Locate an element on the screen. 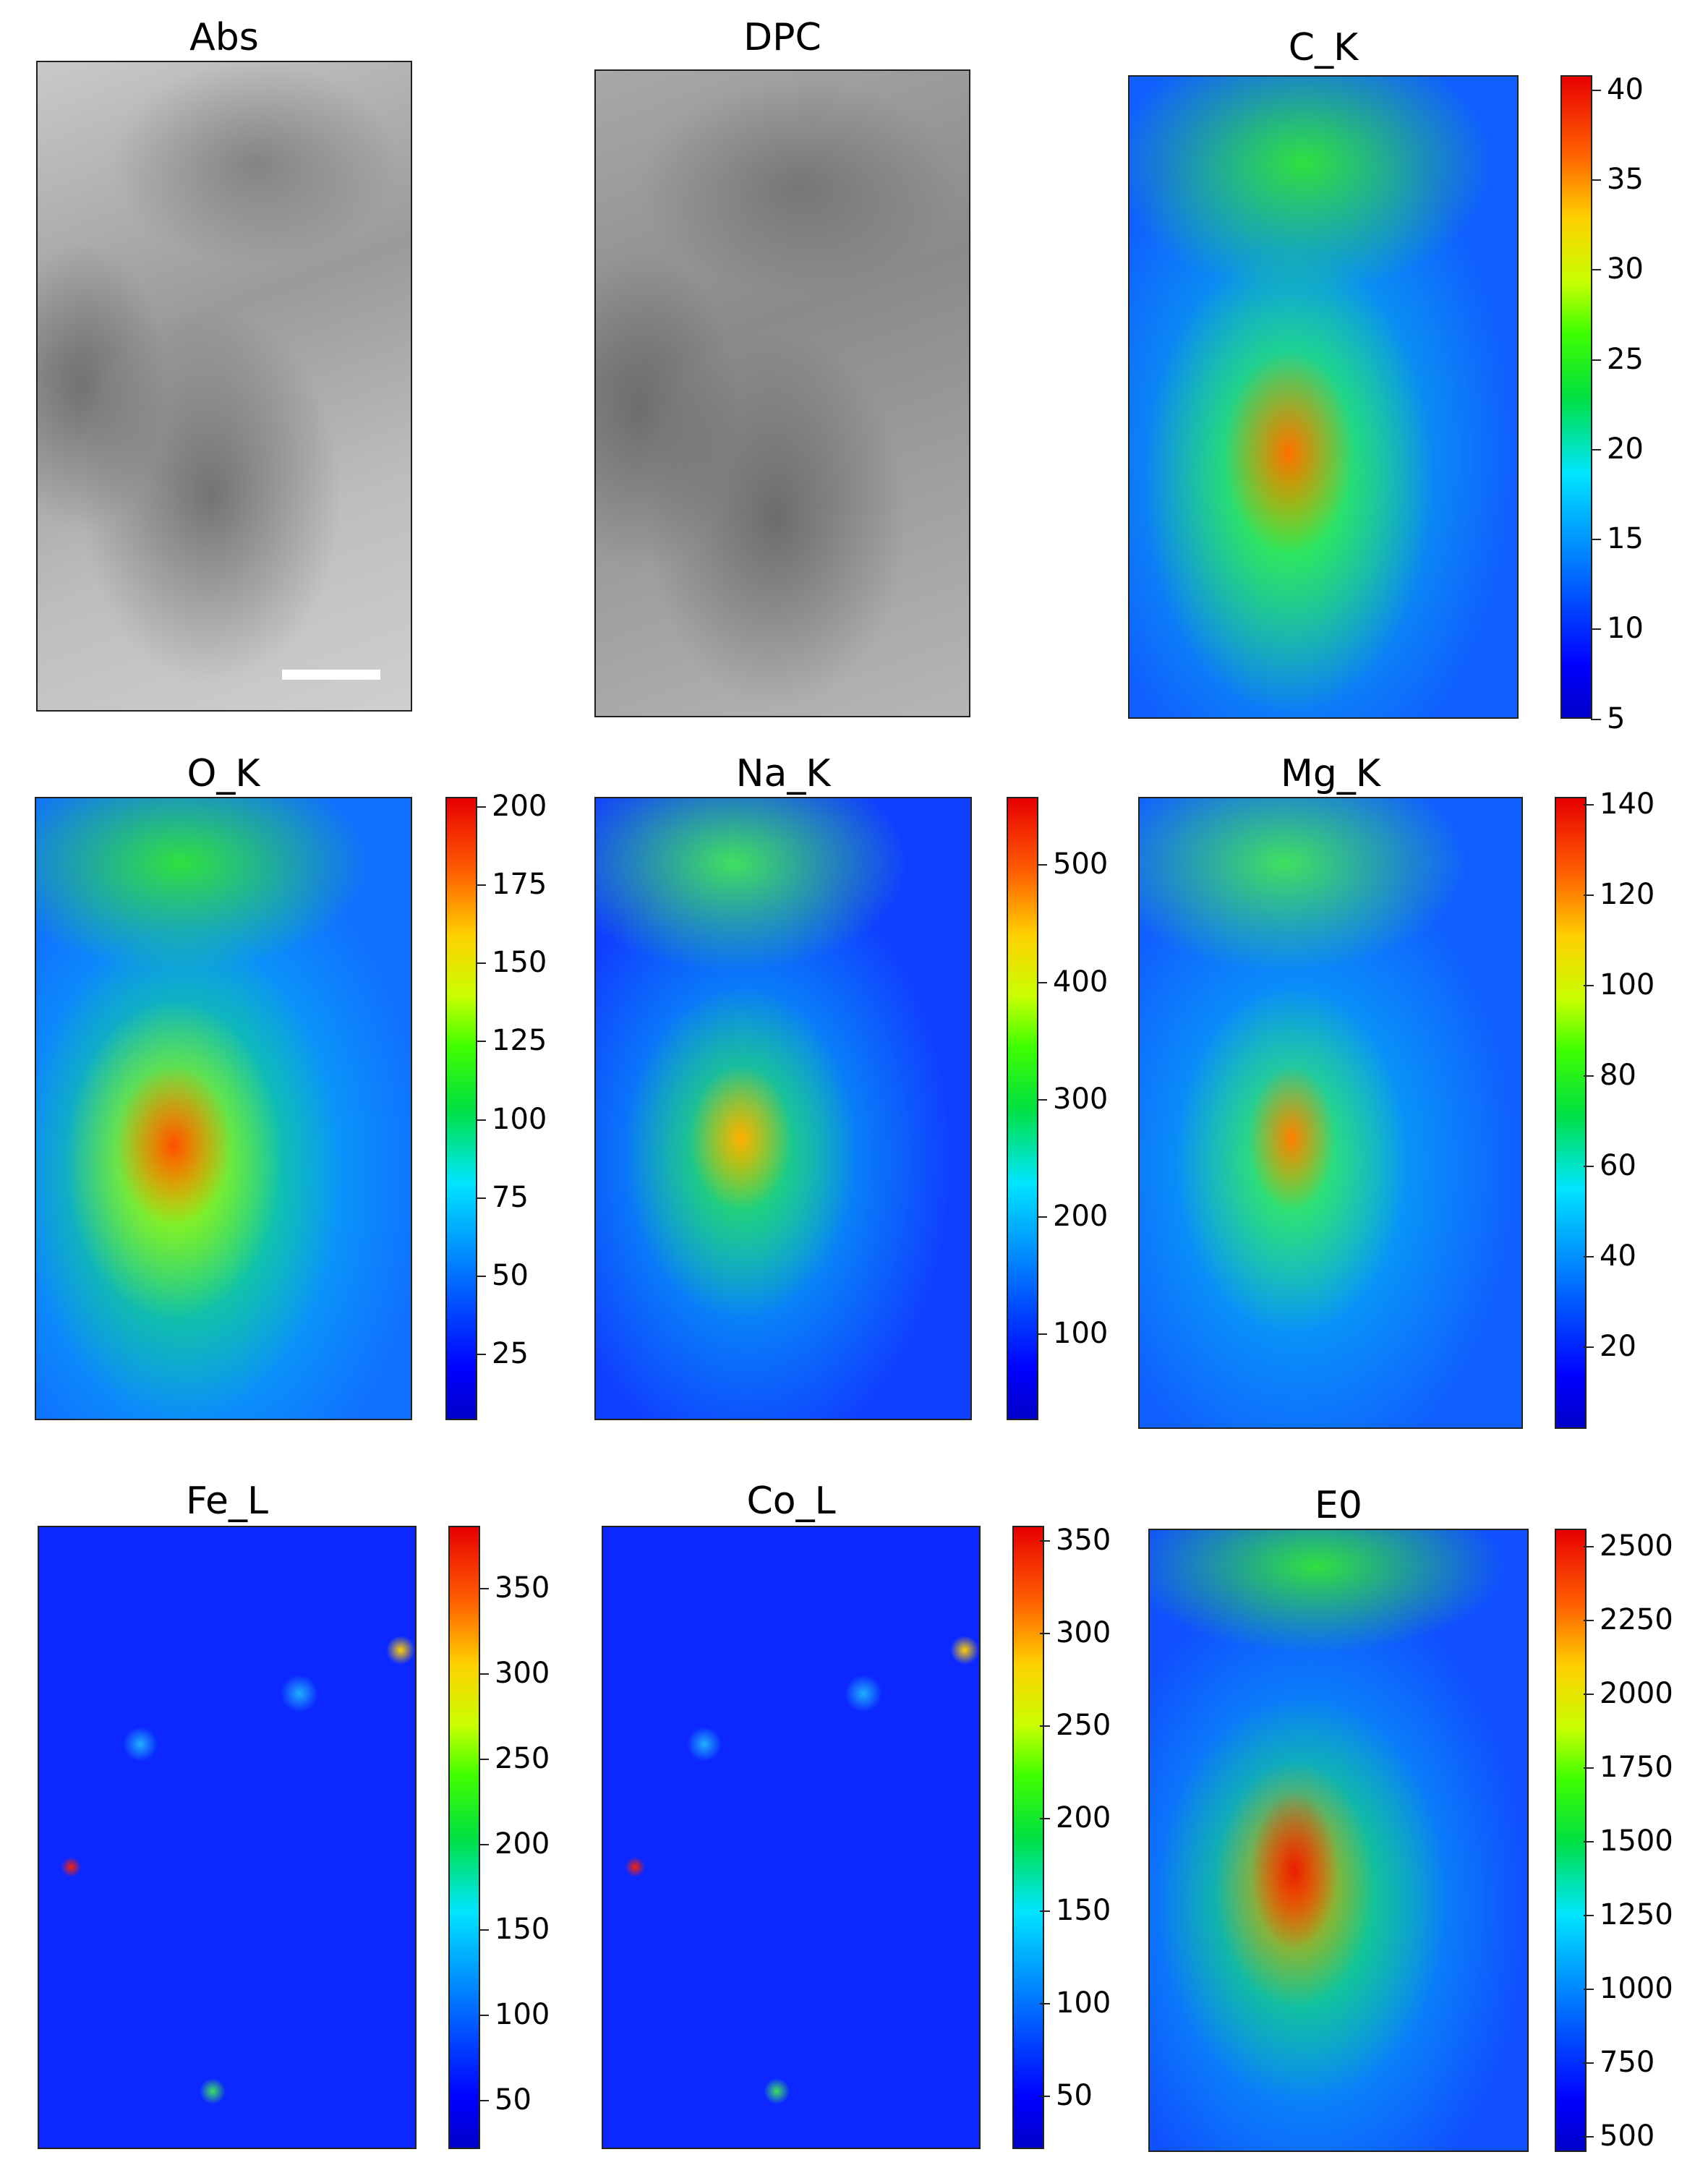 The image size is (1708, 2165). panel-title-ok: O_K is located at coordinates (224, 773).